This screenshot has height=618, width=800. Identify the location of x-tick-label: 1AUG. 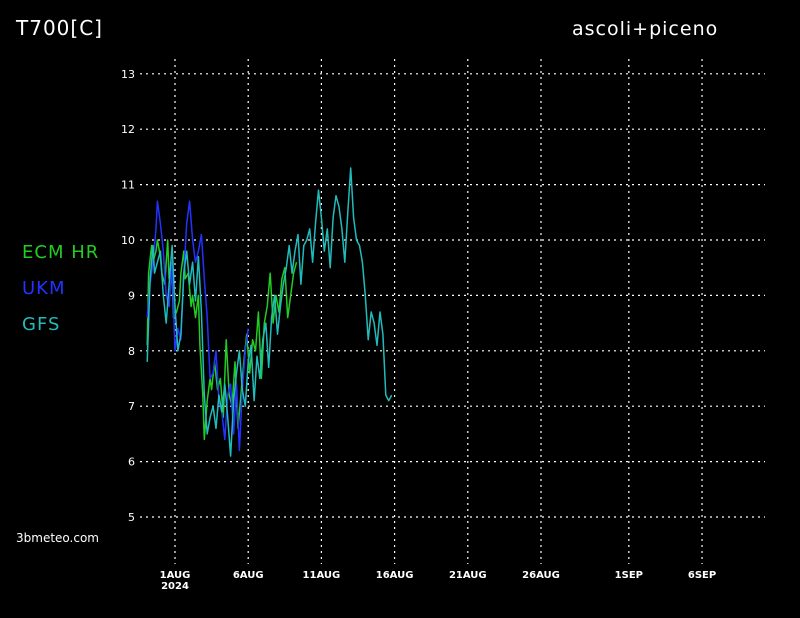
(175, 575).